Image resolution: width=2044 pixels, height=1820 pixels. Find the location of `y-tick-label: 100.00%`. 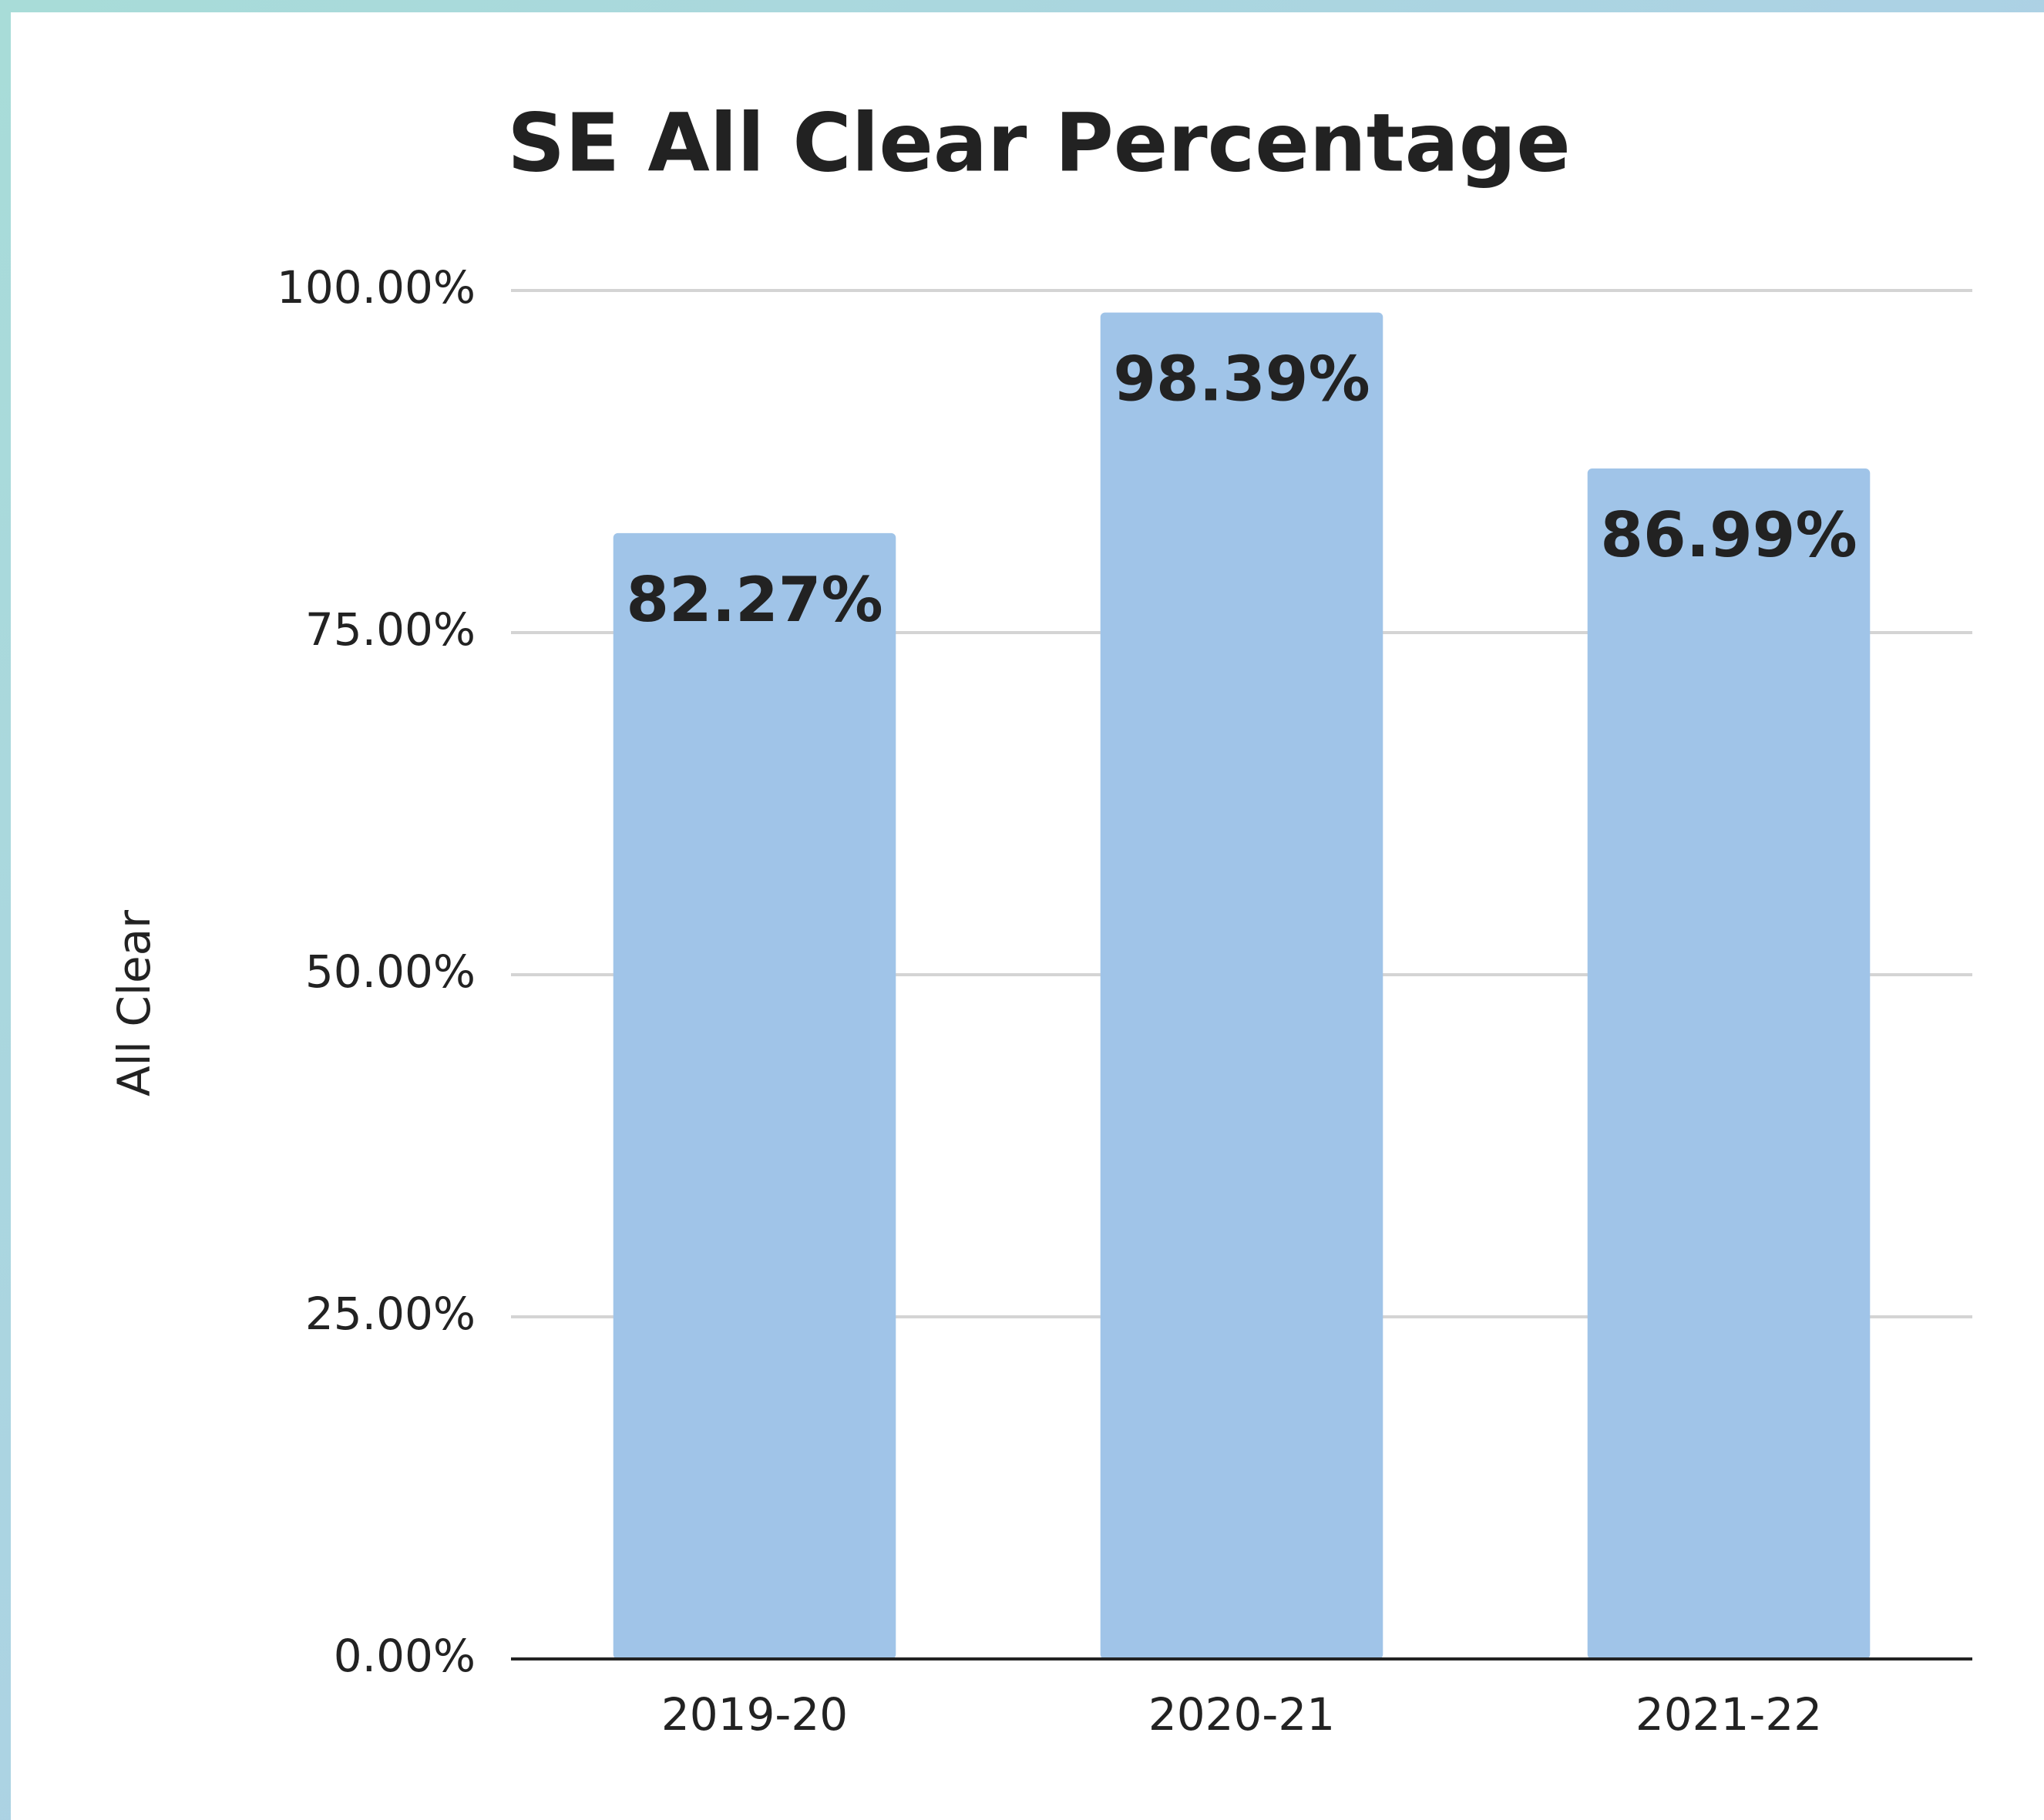

y-tick-label: 100.00% is located at coordinates (376, 288).